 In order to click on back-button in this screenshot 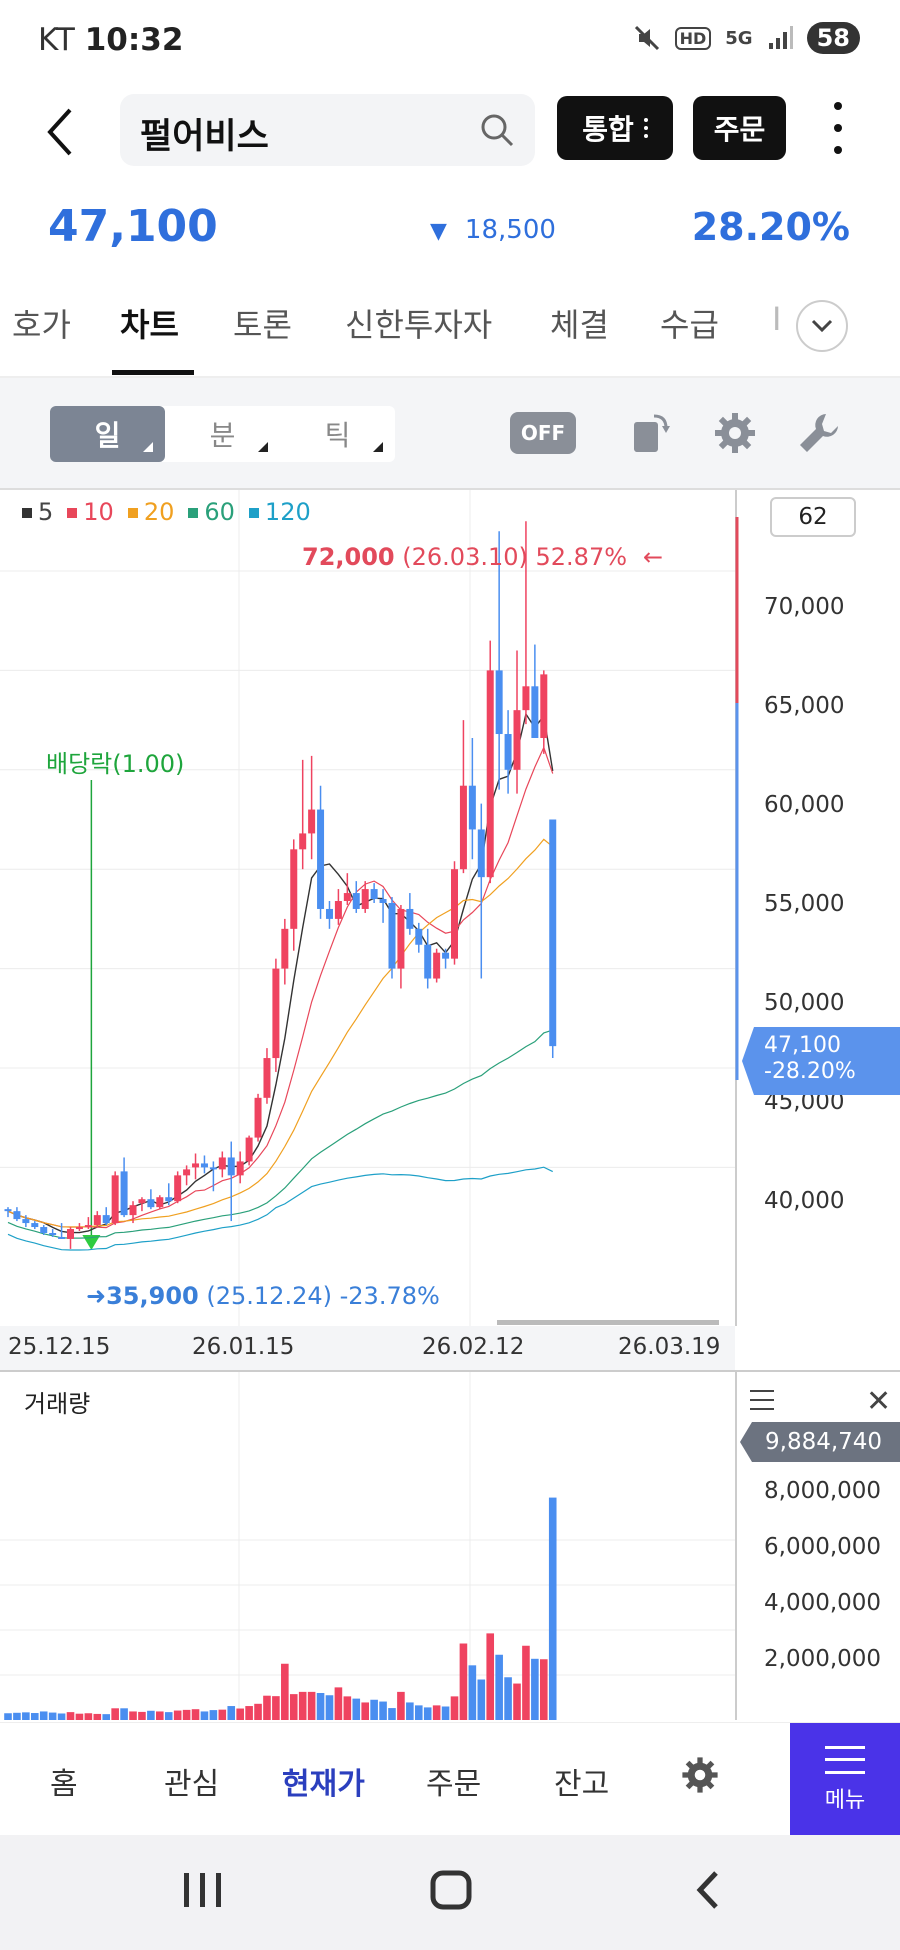, I will do `click(65, 132)`.